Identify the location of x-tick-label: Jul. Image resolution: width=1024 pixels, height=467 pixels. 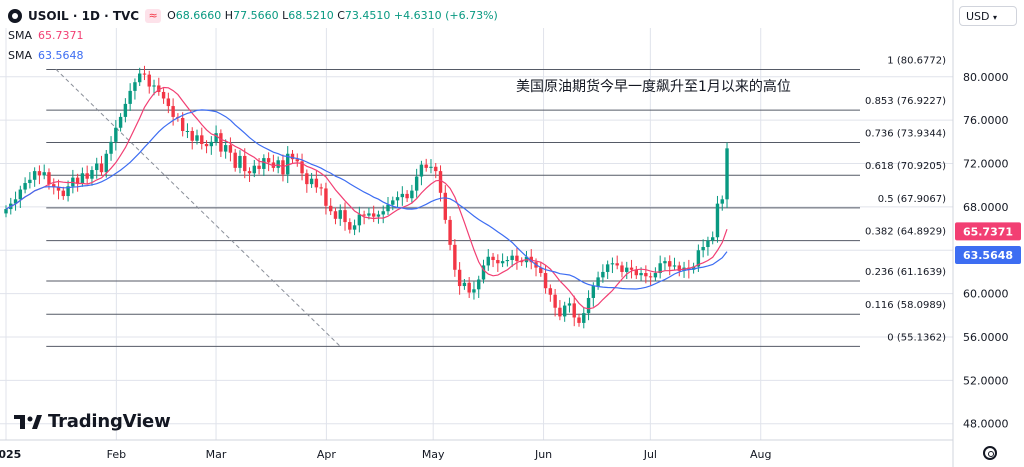
(650, 454).